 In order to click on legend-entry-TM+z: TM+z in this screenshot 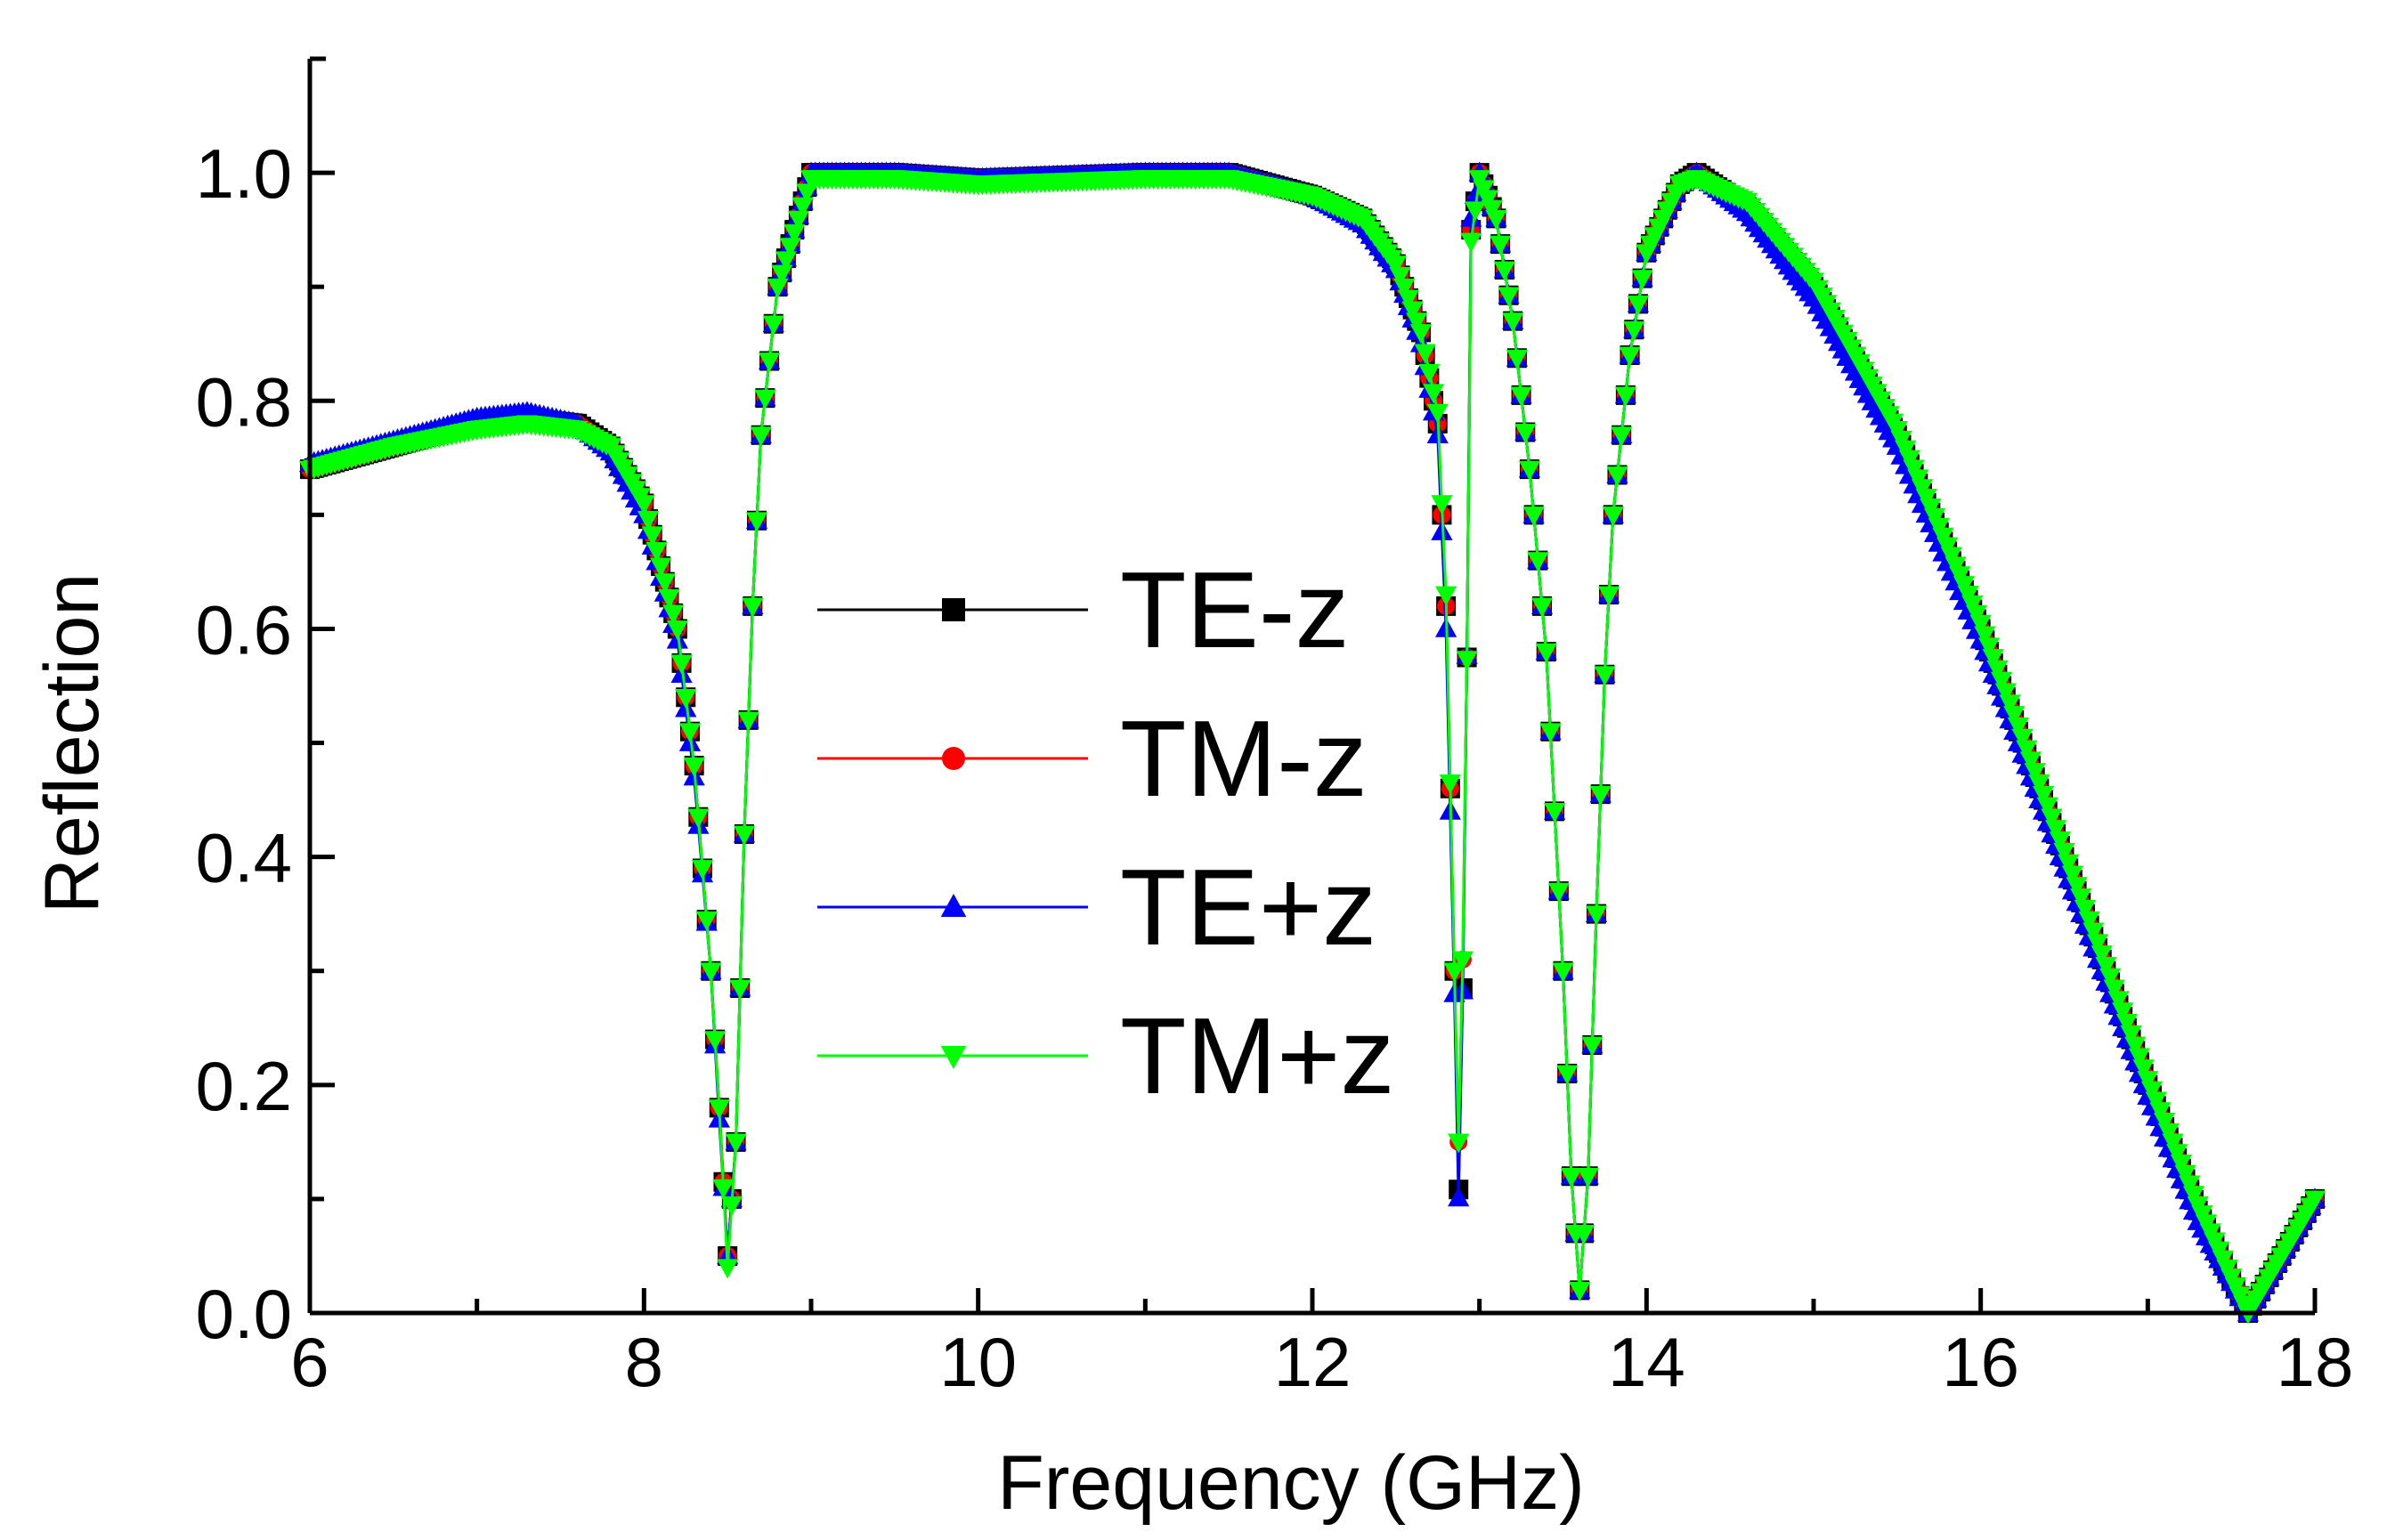, I will do `click(1105, 1055)`.